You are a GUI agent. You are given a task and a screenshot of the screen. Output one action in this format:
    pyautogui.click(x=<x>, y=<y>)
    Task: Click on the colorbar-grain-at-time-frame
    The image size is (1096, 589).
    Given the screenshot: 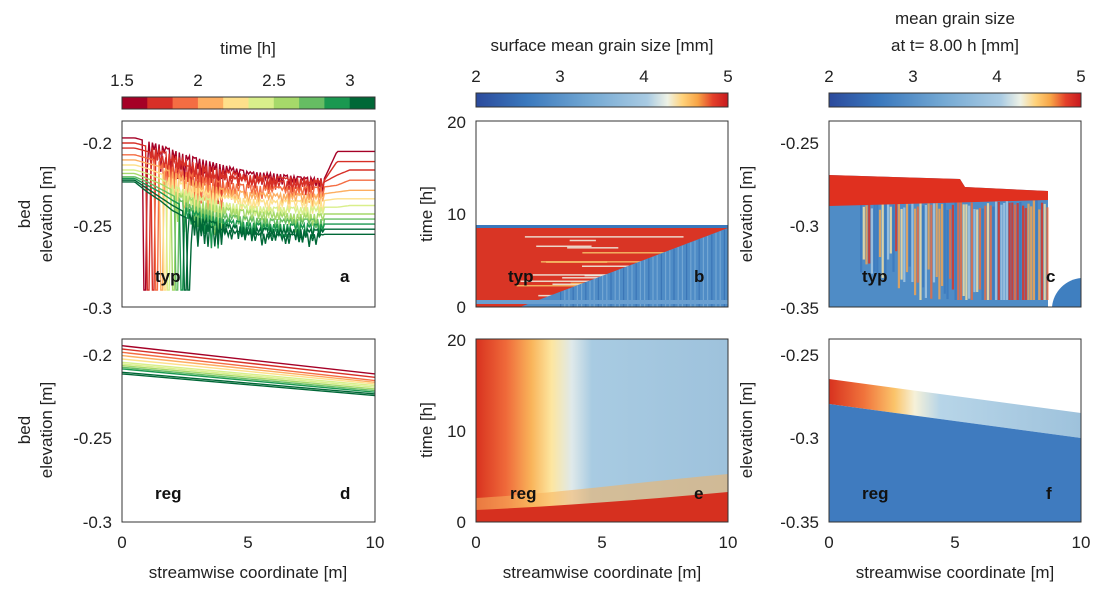 What is the action you would take?
    pyautogui.click(x=955, y=100)
    